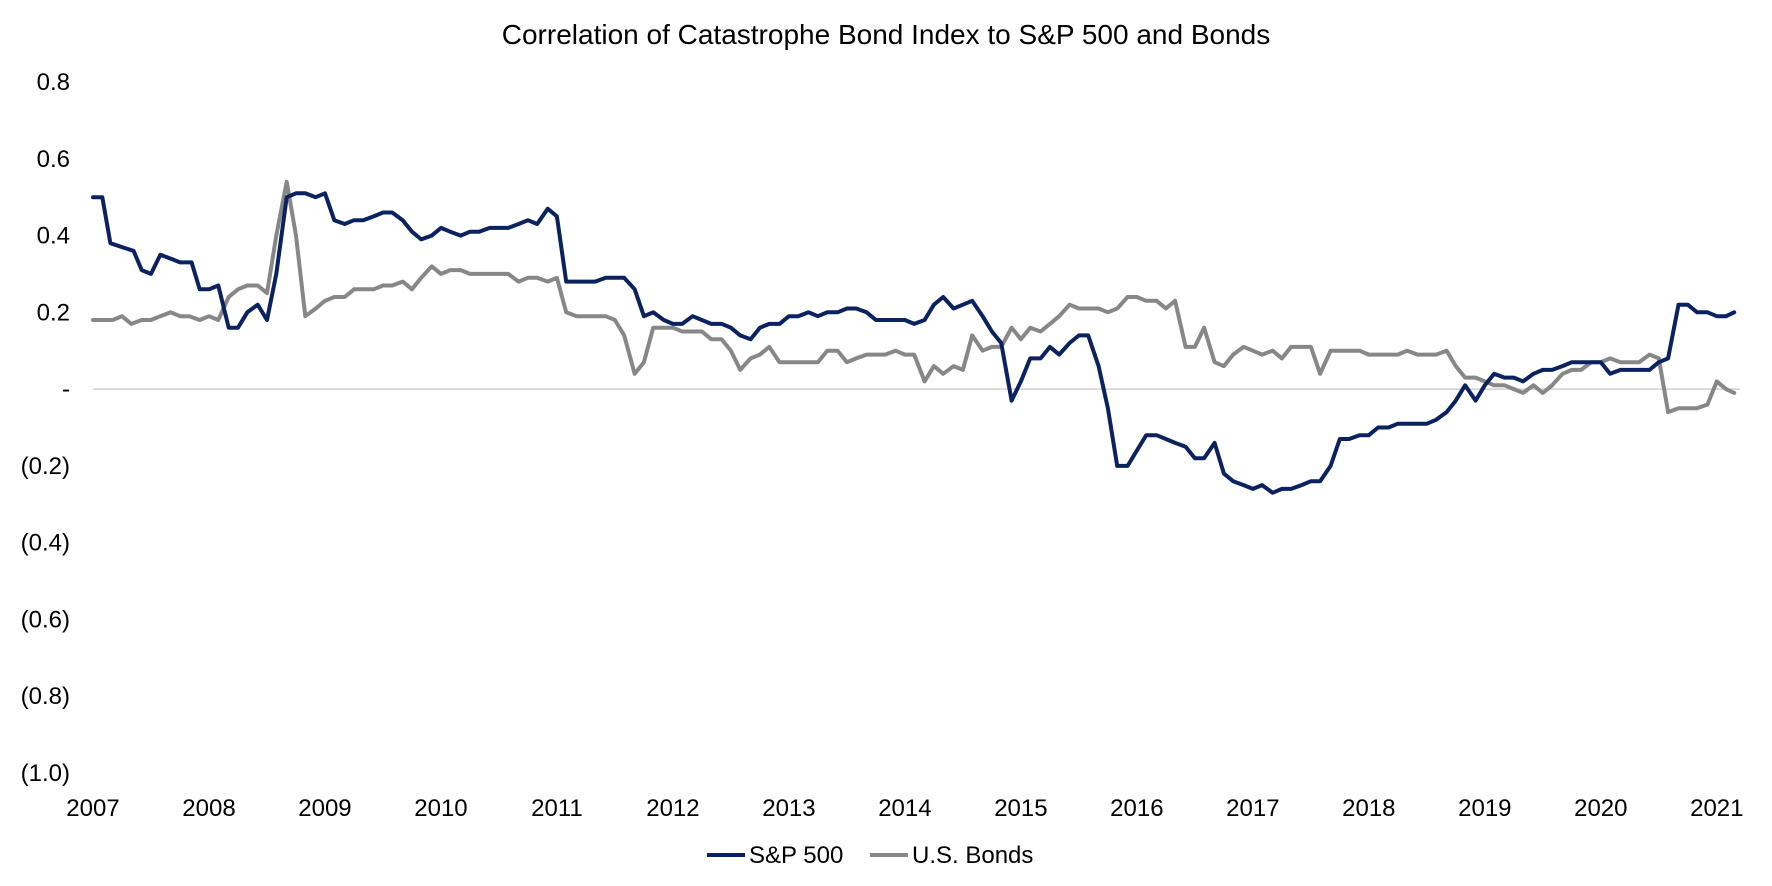  I want to click on y-tick-label: 0.8, so click(53, 82).